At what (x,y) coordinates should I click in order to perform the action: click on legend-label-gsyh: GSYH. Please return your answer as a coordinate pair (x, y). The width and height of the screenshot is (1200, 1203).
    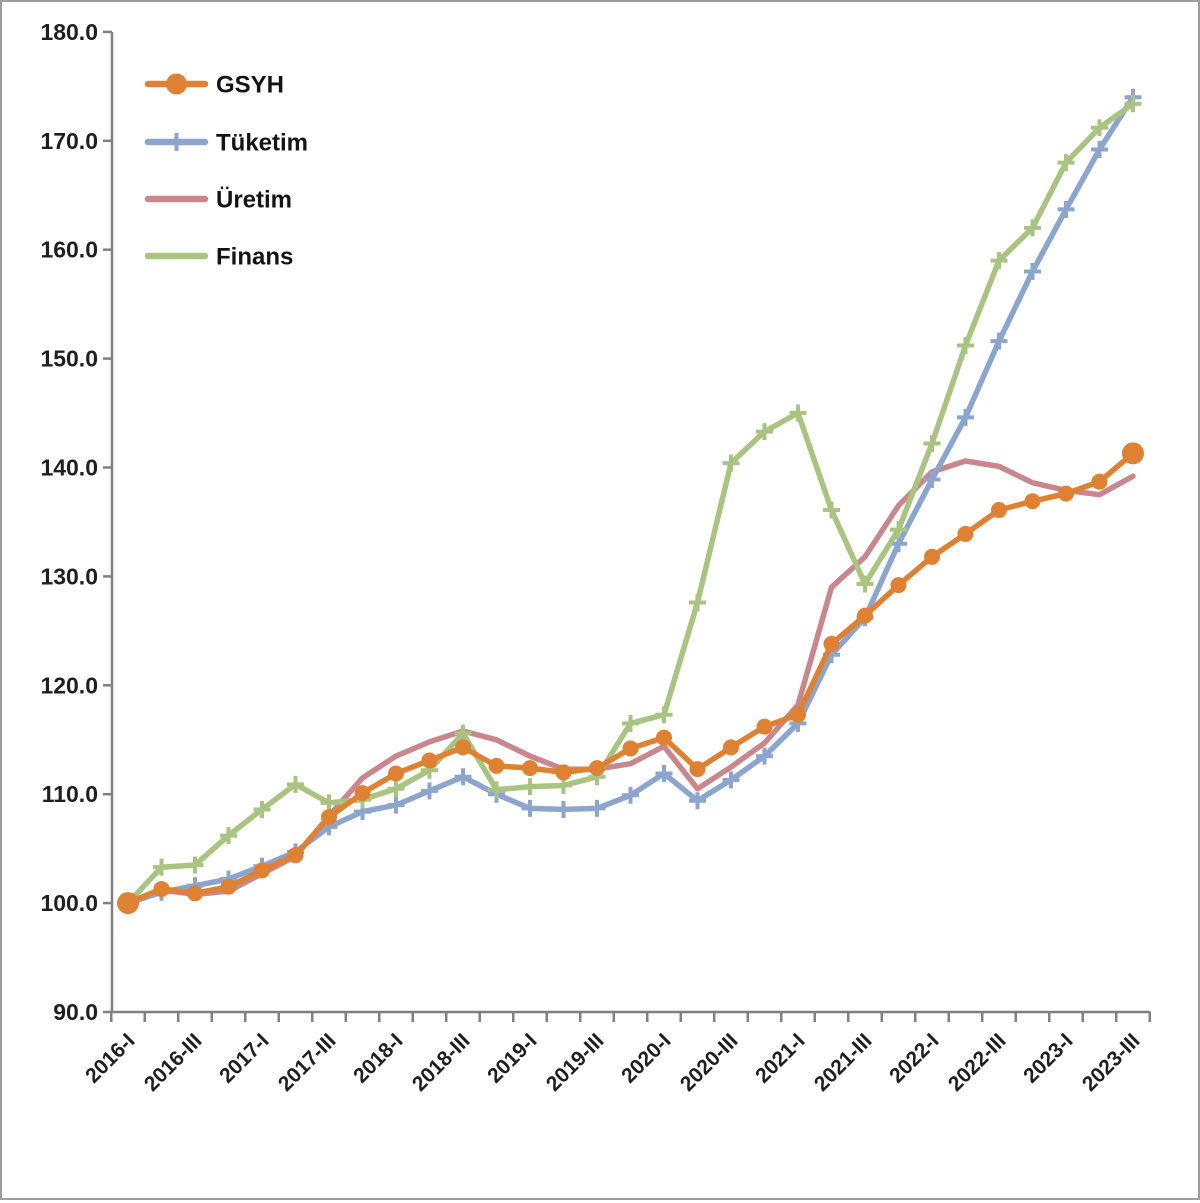
    Looking at the image, I should click on (250, 85).